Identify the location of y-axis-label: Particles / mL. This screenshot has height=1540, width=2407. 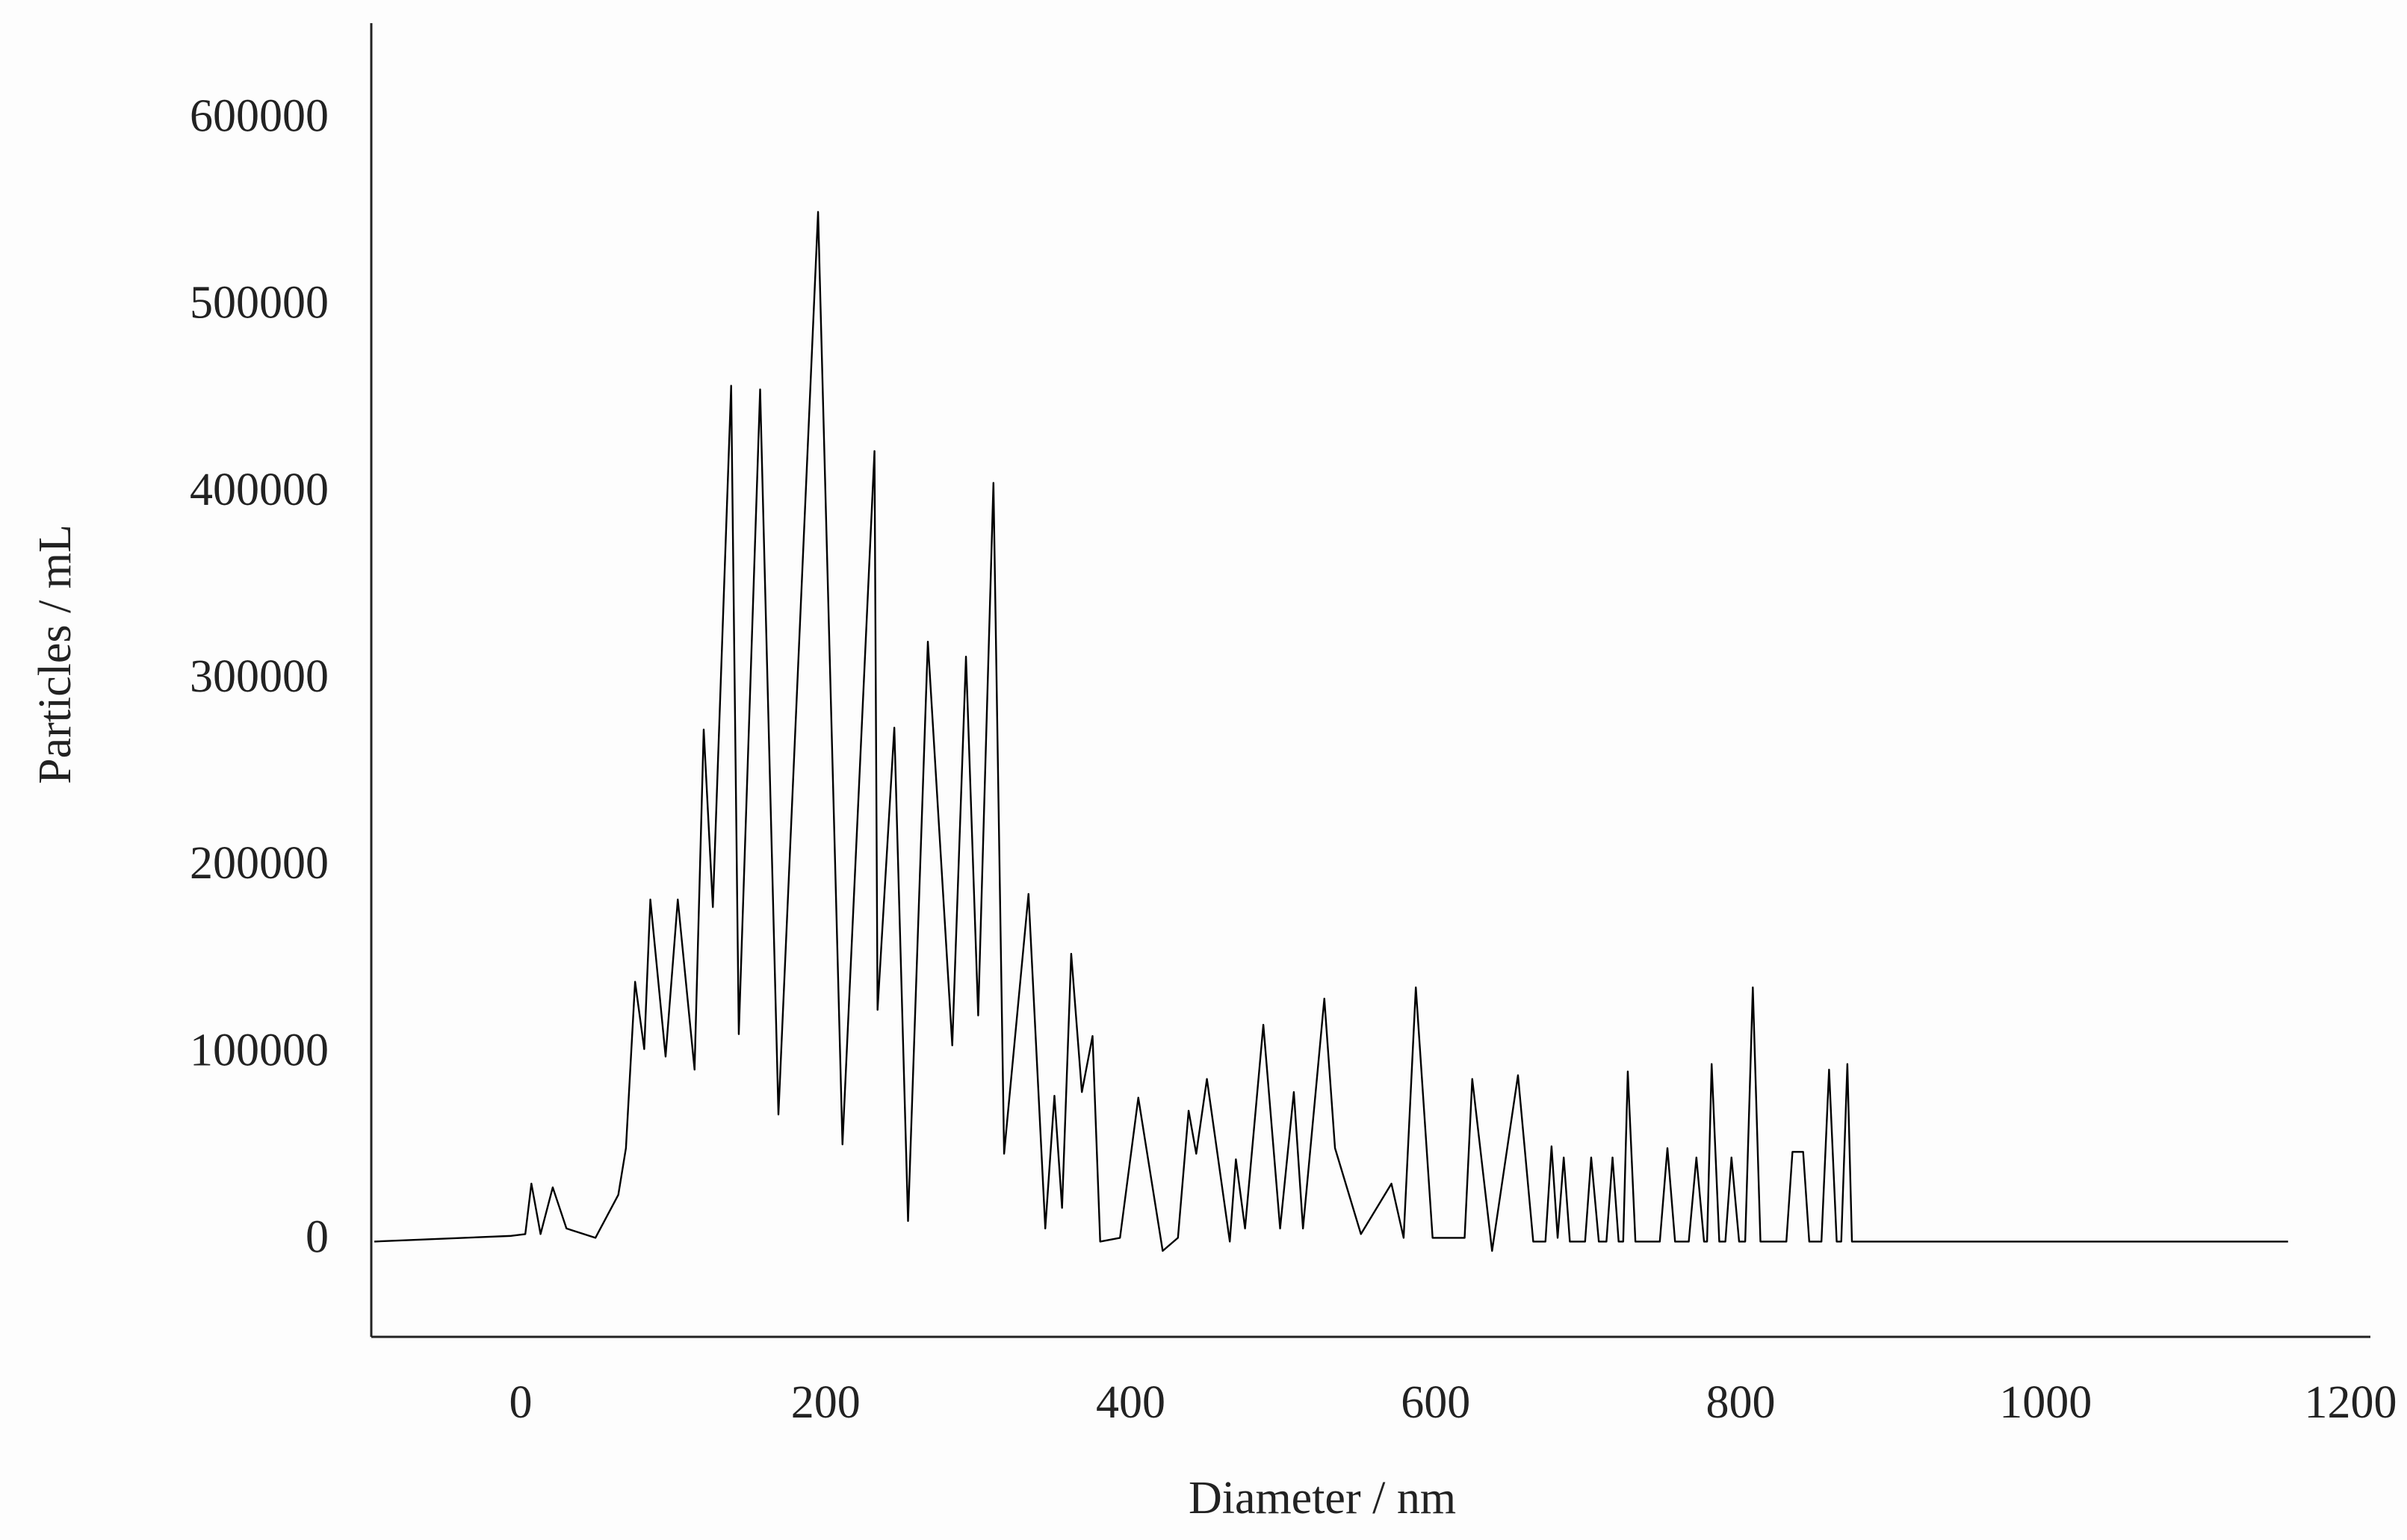
(55, 654).